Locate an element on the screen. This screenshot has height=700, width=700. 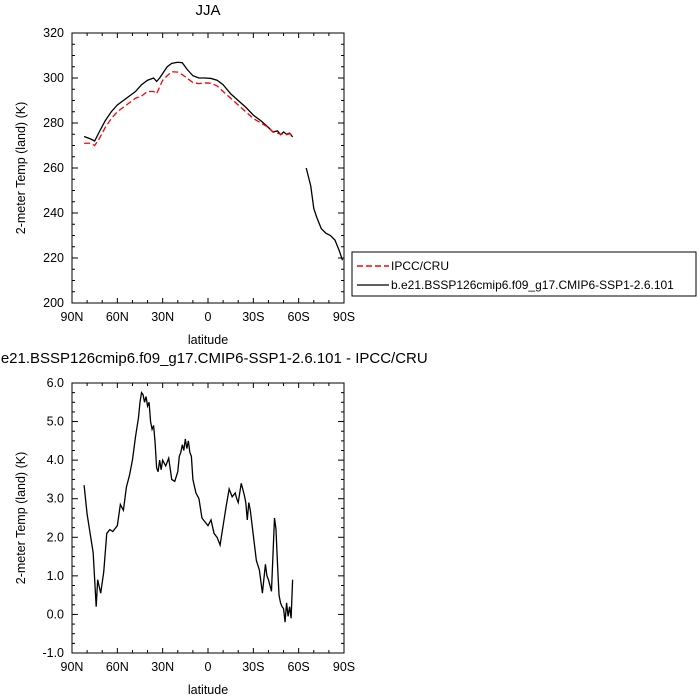
y-tick-label: 2.0 is located at coordinates (55, 537).